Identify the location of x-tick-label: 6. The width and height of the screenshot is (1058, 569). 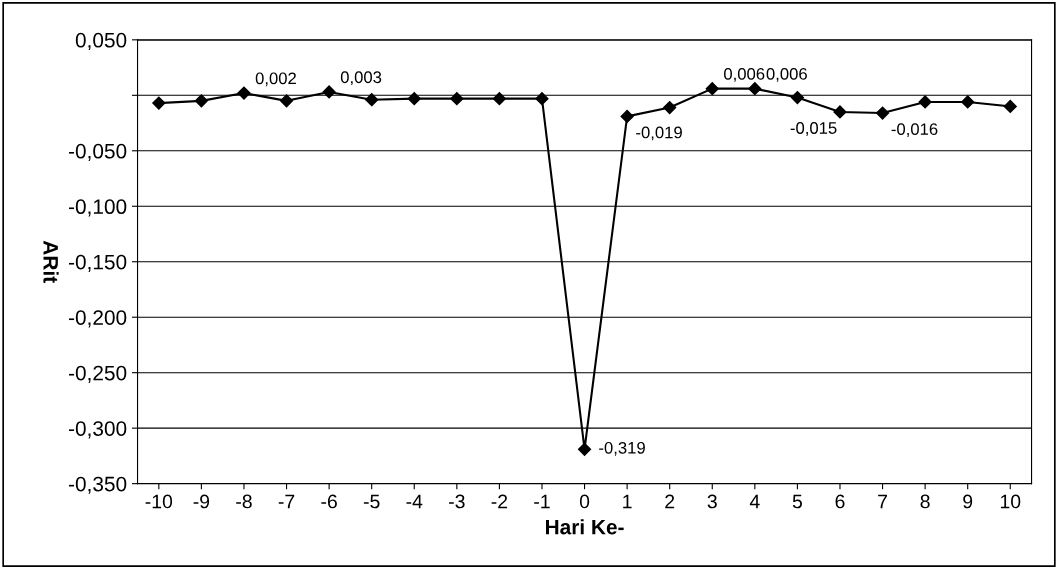
(840, 501).